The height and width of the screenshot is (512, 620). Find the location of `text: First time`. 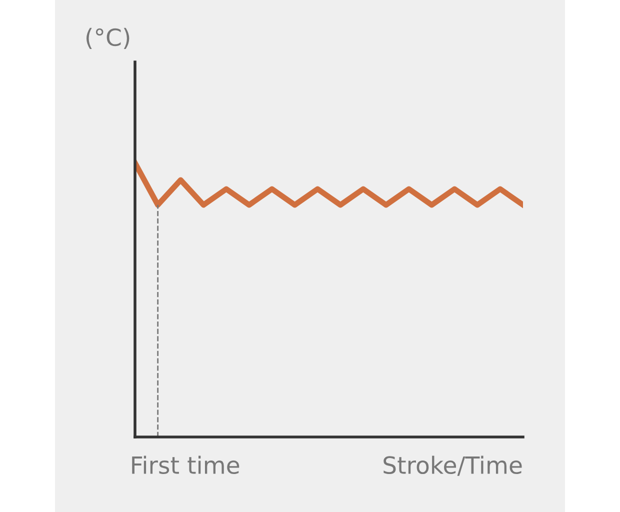

text: First time is located at coordinates (186, 465).